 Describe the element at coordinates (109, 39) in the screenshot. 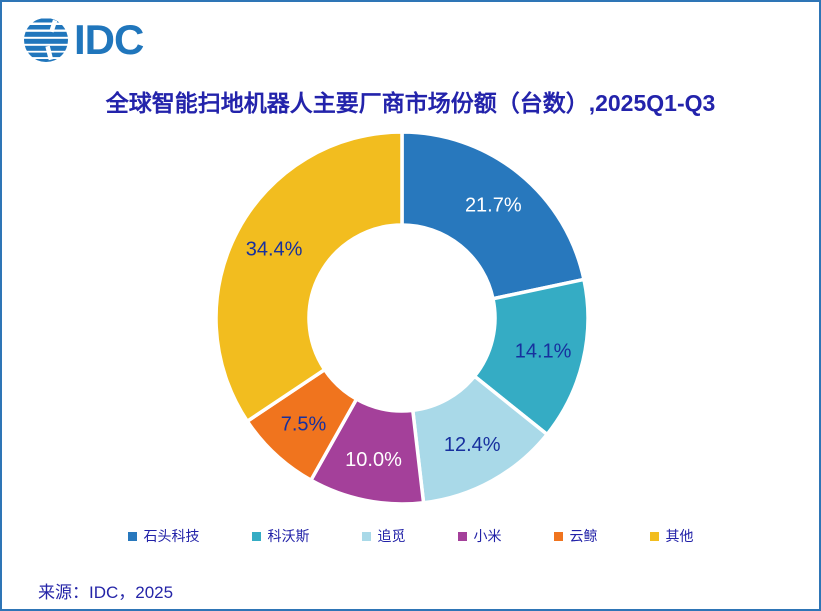

I see `idc-logo-text: IDC` at that location.